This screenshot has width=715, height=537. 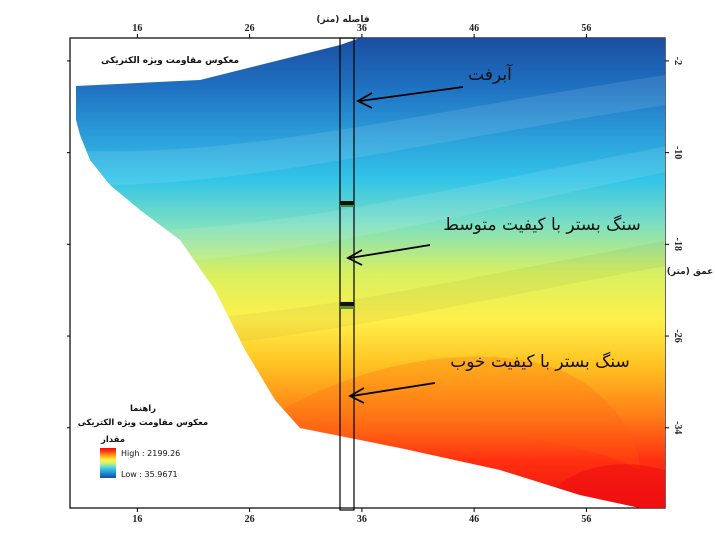 What do you see at coordinates (108, 463) in the screenshot?
I see `legend-color-ramp` at bounding box center [108, 463].